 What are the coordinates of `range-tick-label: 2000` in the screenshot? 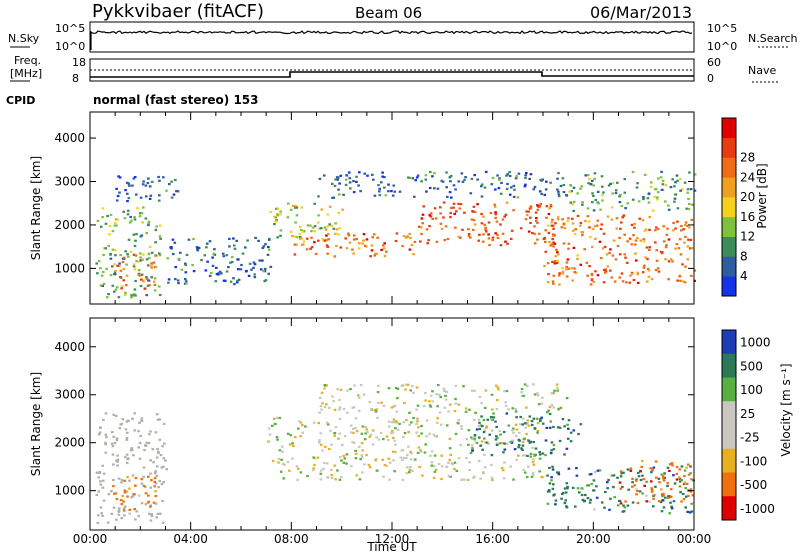 It's located at (69, 443).